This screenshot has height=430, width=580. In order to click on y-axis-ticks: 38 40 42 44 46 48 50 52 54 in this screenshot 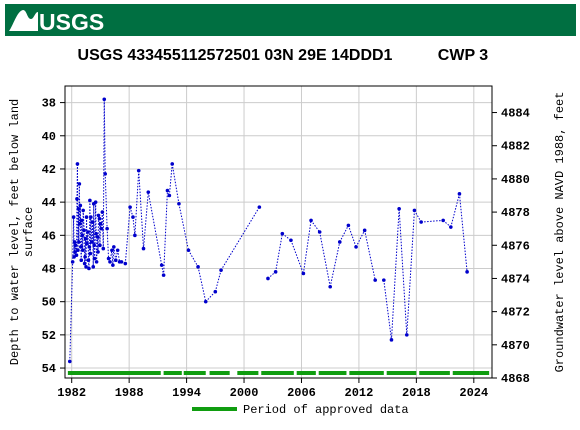, I will do `click(53, 236)`.